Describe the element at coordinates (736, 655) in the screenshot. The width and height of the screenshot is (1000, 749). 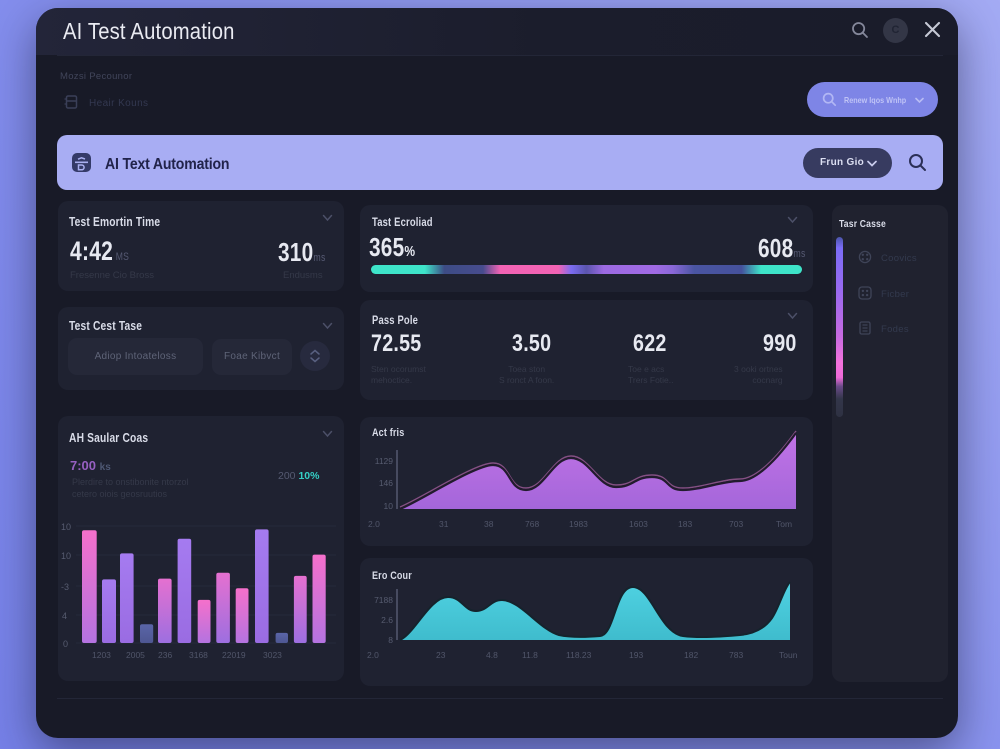
I see `svg-text: 783` at that location.